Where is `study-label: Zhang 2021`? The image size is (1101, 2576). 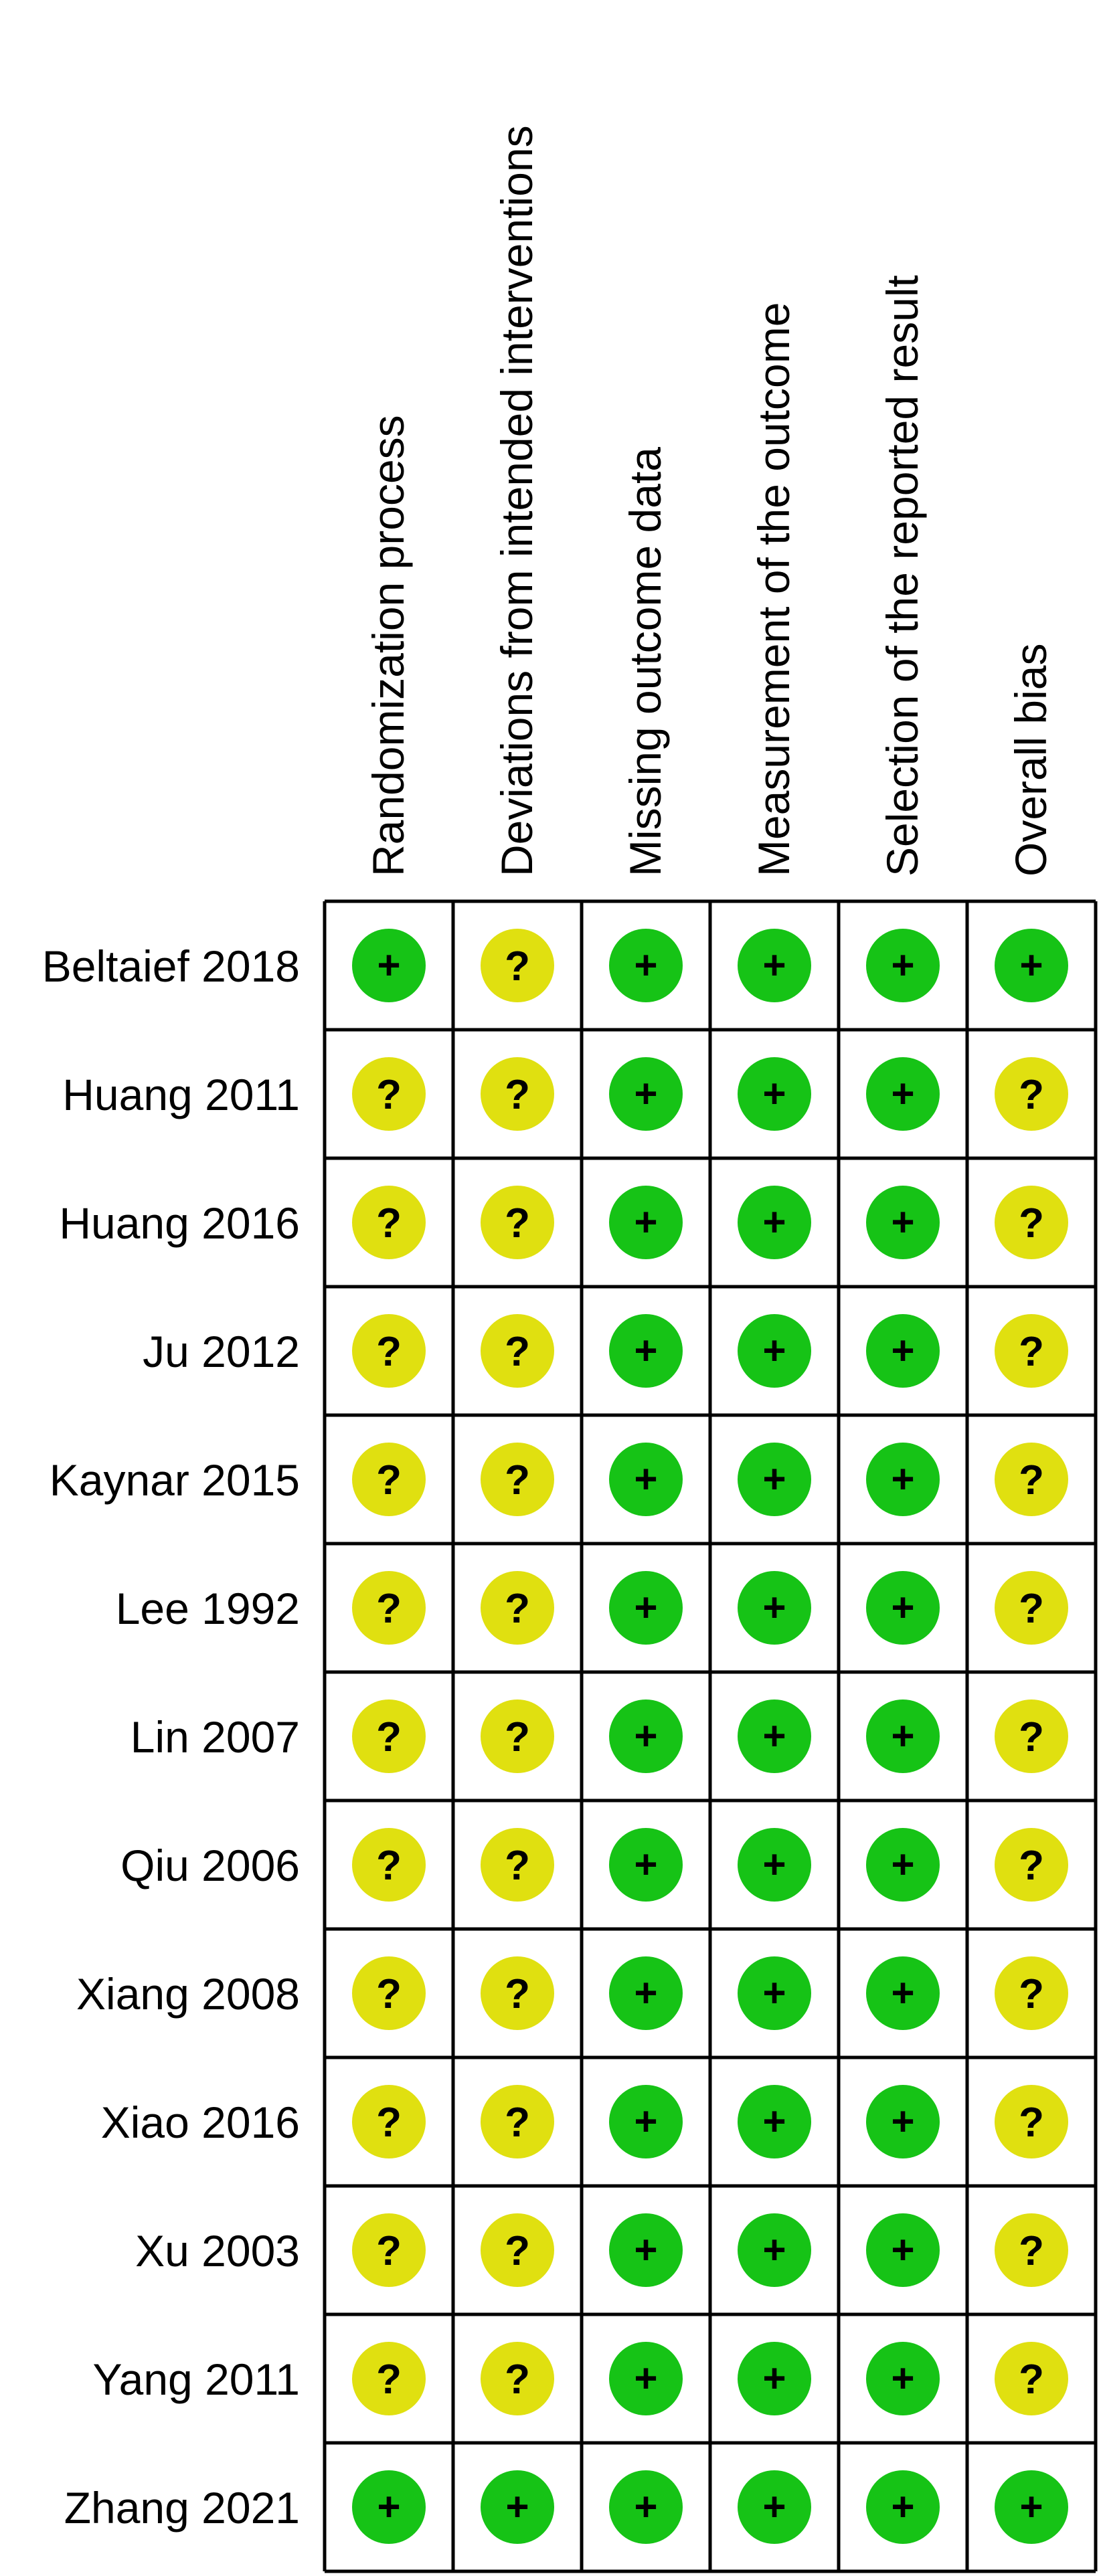 study-label: Zhang 2021 is located at coordinates (182, 2508).